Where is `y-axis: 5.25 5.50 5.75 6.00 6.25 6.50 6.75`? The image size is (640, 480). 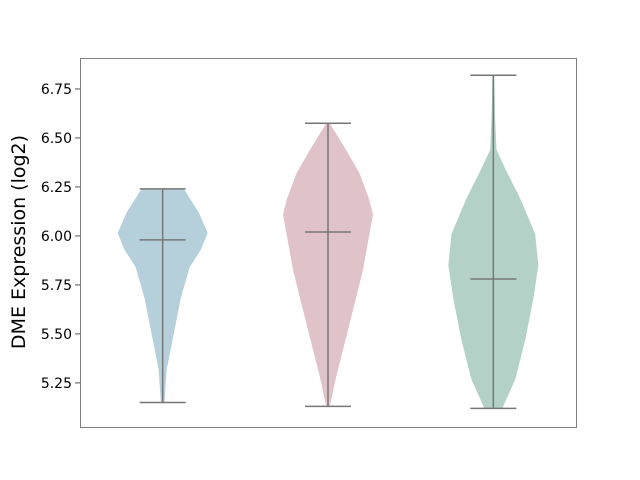 y-axis: 5.25 5.50 5.75 6.00 6.25 6.50 6.75 is located at coordinates (60, 237).